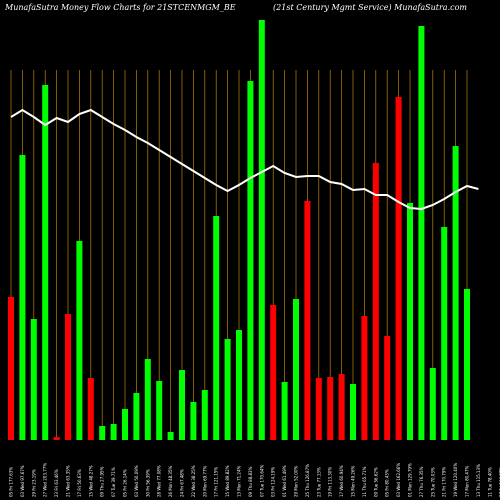  I want to click on x-tick-label: 13 Thu 115.13%, so click(478, 480).